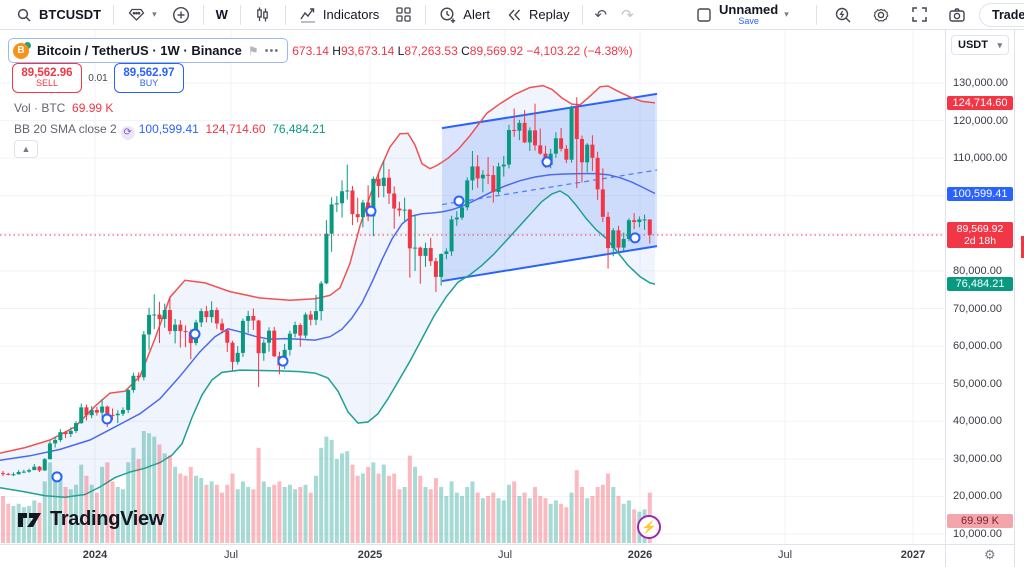  I want to click on gear-icon, so click(881, 15).